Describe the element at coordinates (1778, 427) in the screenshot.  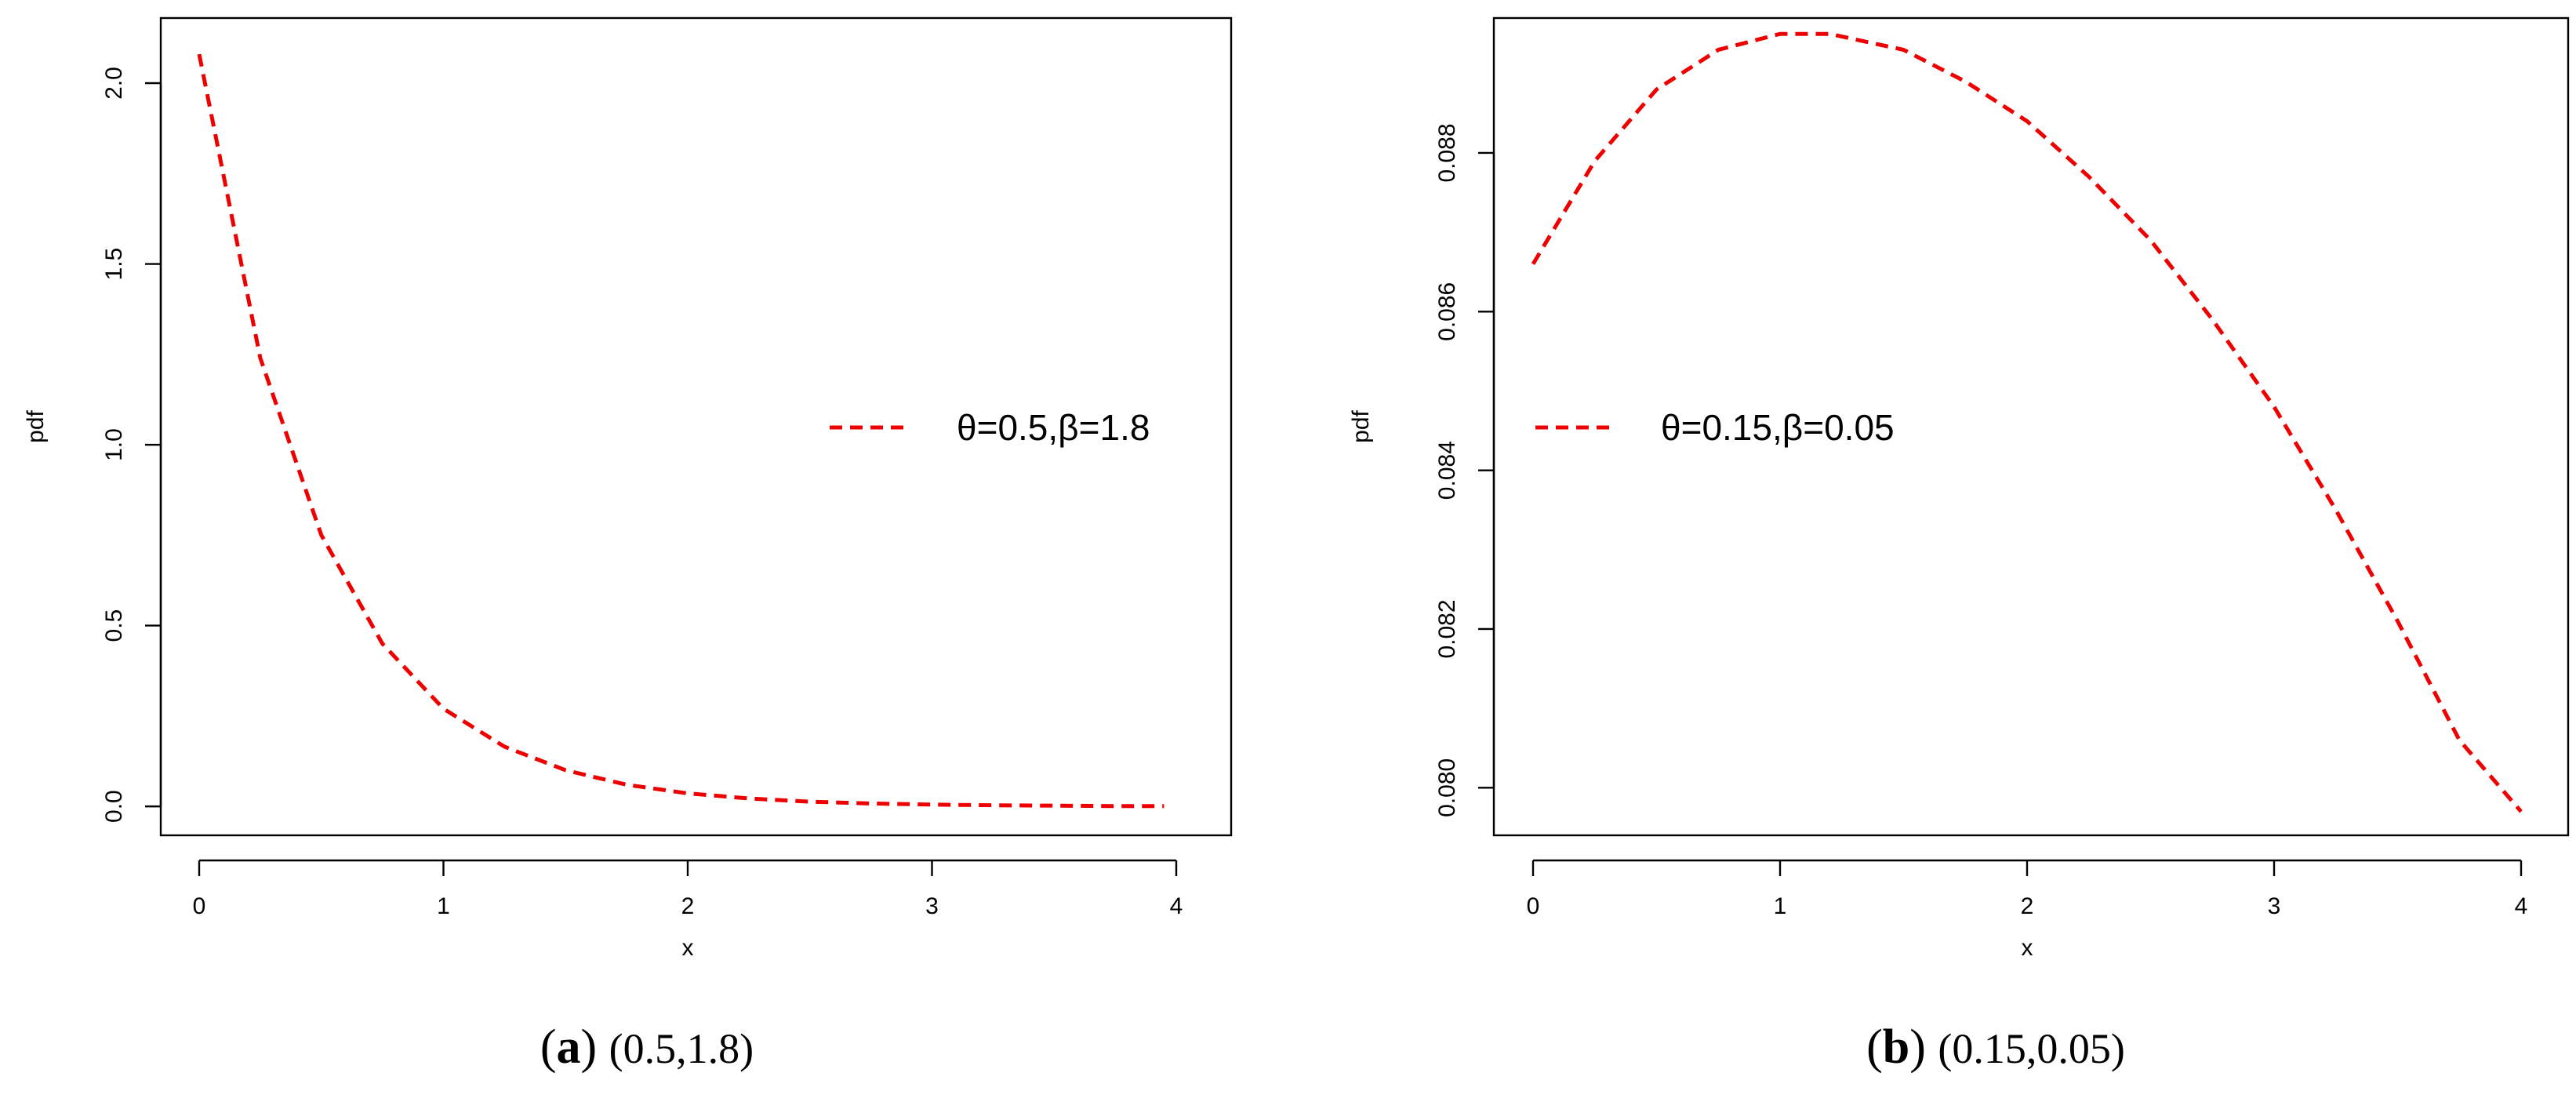
I see `legend-label-b-0: θ=0.15,β=0.05` at that location.